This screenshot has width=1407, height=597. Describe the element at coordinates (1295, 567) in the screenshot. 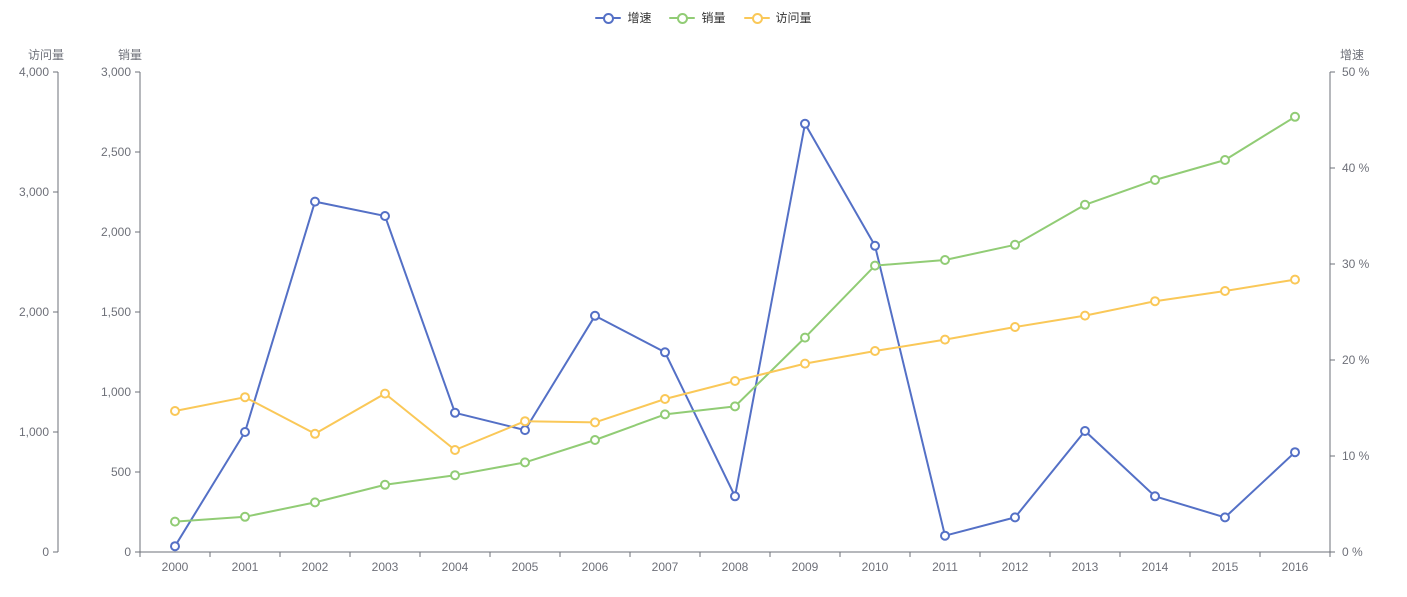

I see `x-tick-label: 2016` at that location.